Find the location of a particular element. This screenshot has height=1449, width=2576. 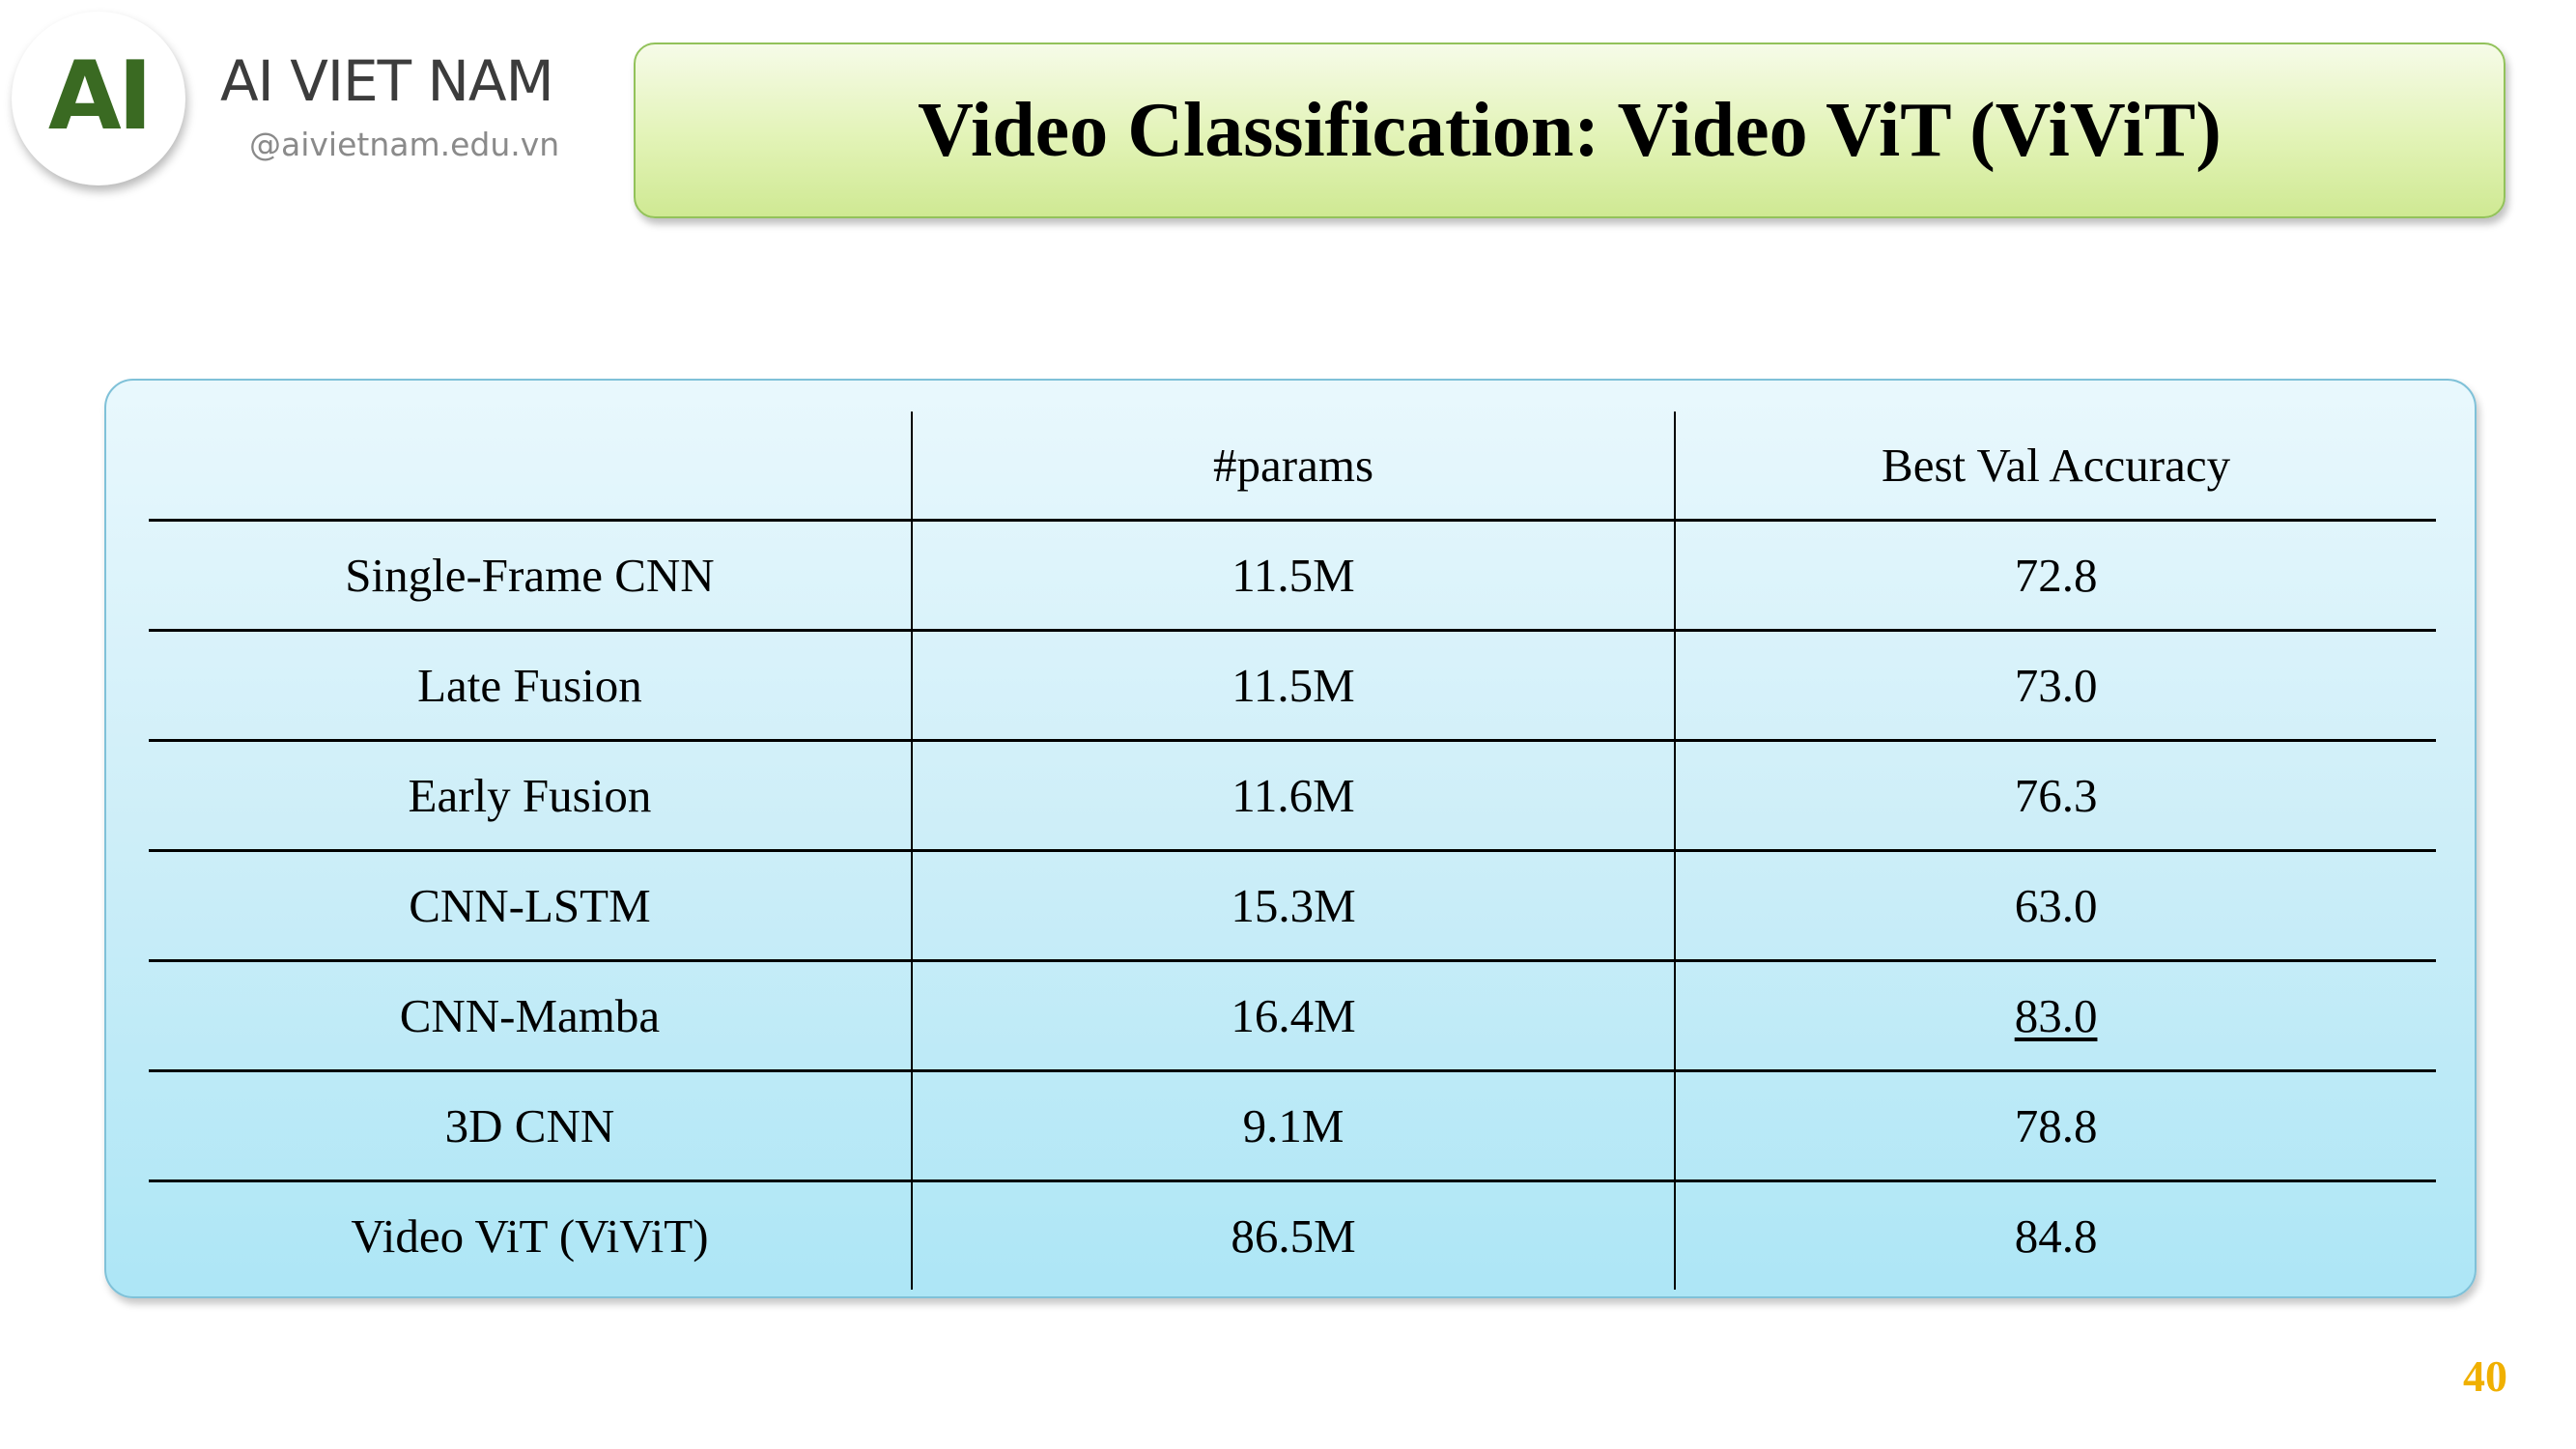

page-number: 40 is located at coordinates (2485, 1376).